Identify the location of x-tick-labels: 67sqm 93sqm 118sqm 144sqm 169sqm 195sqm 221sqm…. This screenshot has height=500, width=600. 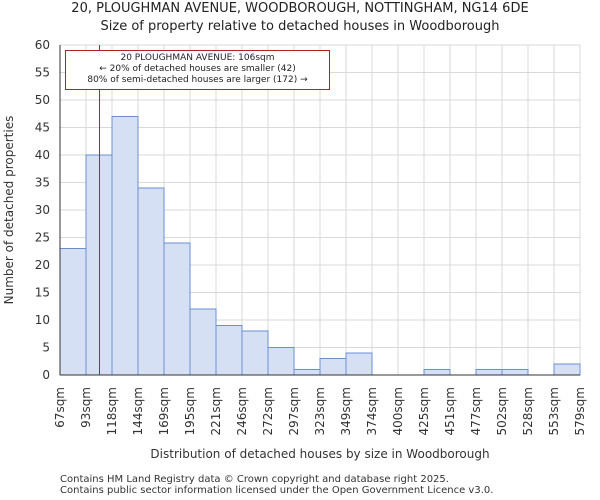
(320, 411).